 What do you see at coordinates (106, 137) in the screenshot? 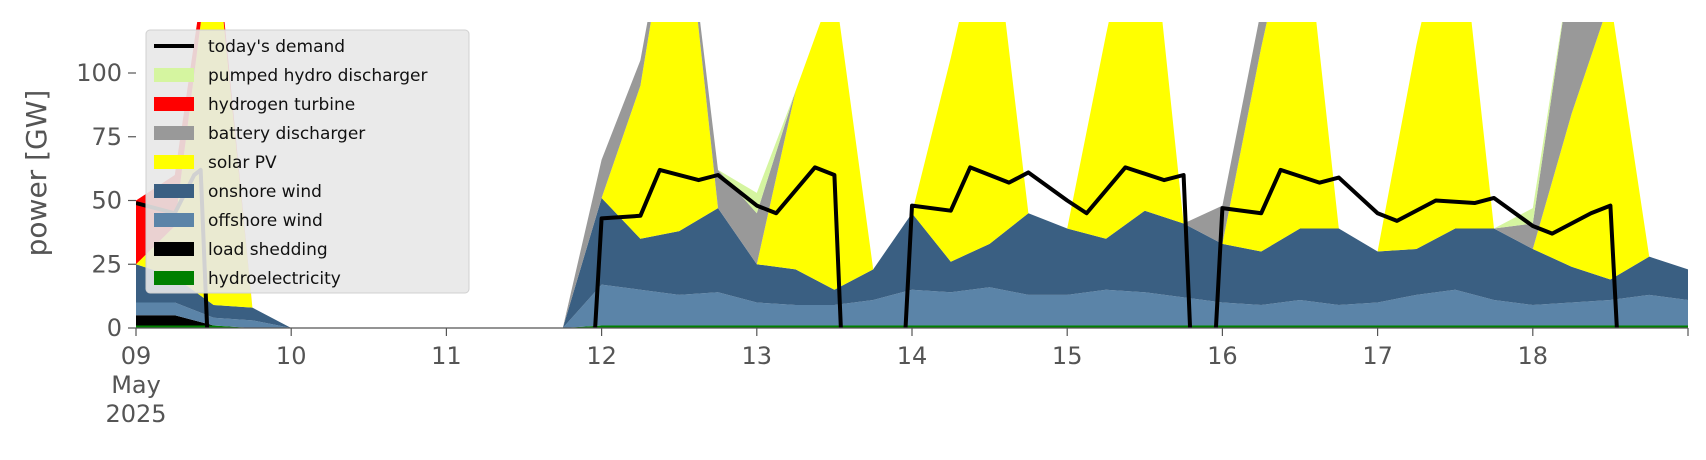
I see `y-tick-label: 75` at bounding box center [106, 137].